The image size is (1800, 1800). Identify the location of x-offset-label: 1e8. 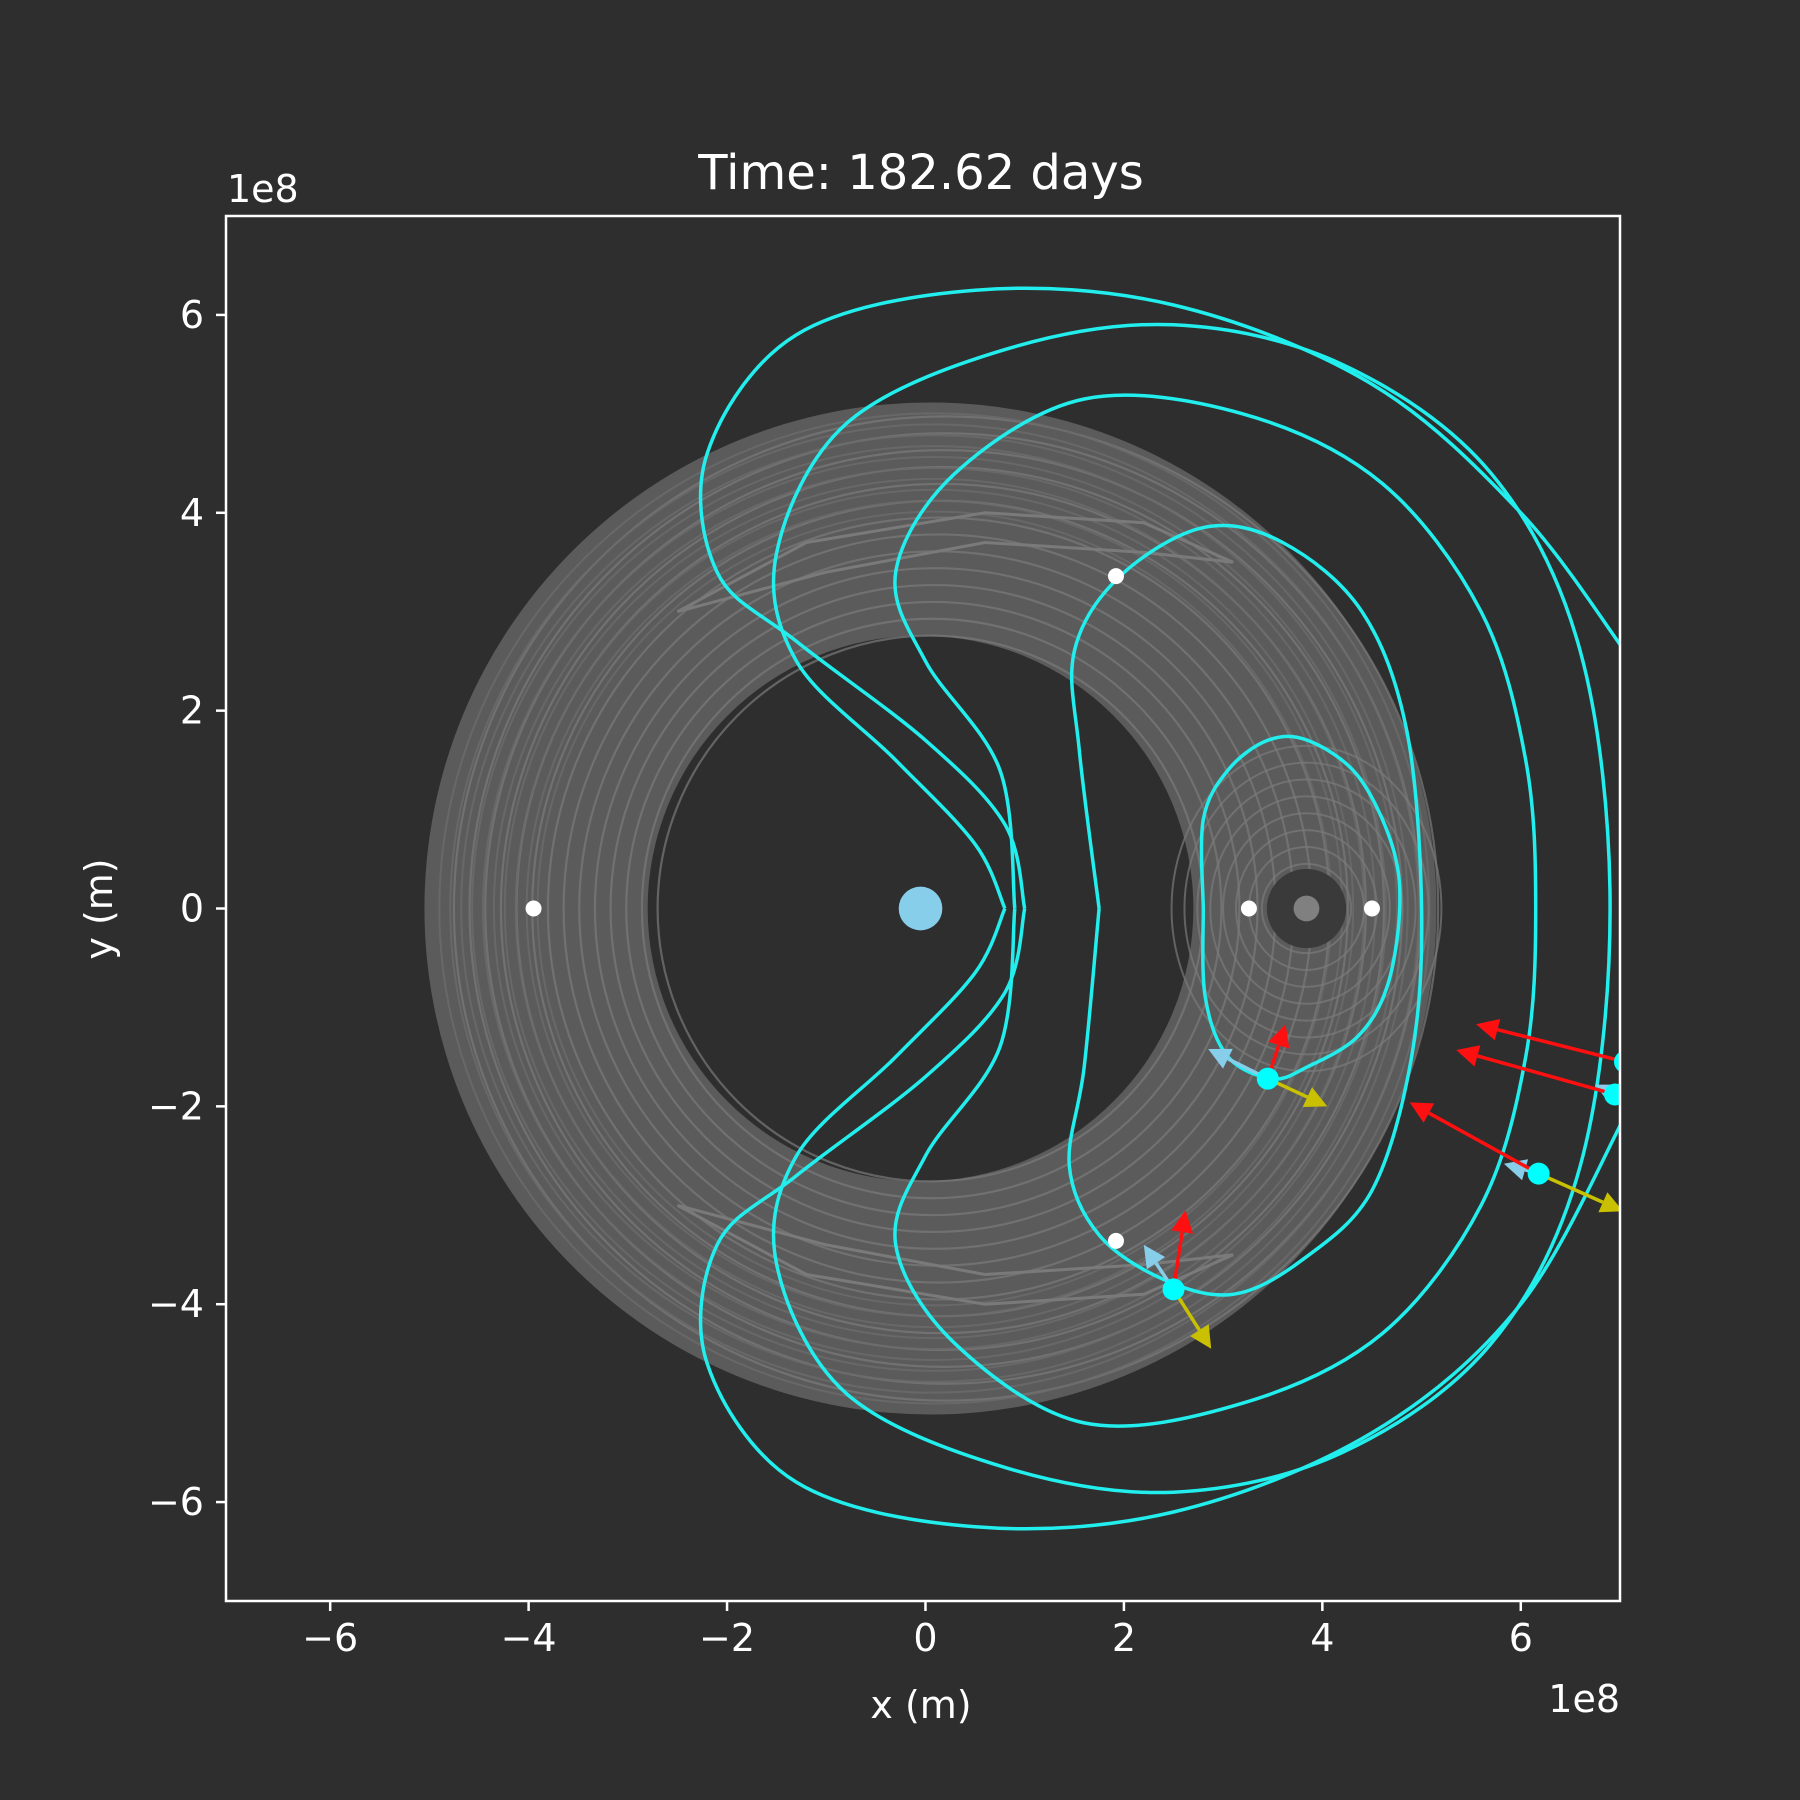
(1584, 1699).